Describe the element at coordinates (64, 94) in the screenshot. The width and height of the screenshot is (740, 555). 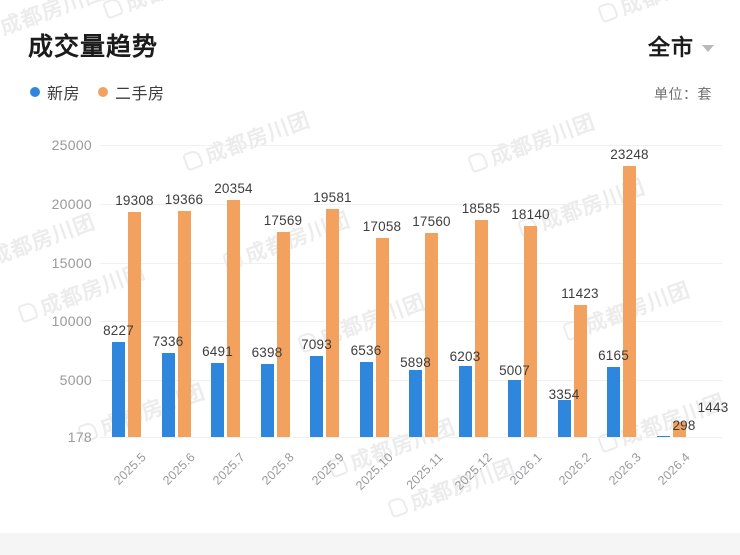
I see `legend-item-label: 新房` at that location.